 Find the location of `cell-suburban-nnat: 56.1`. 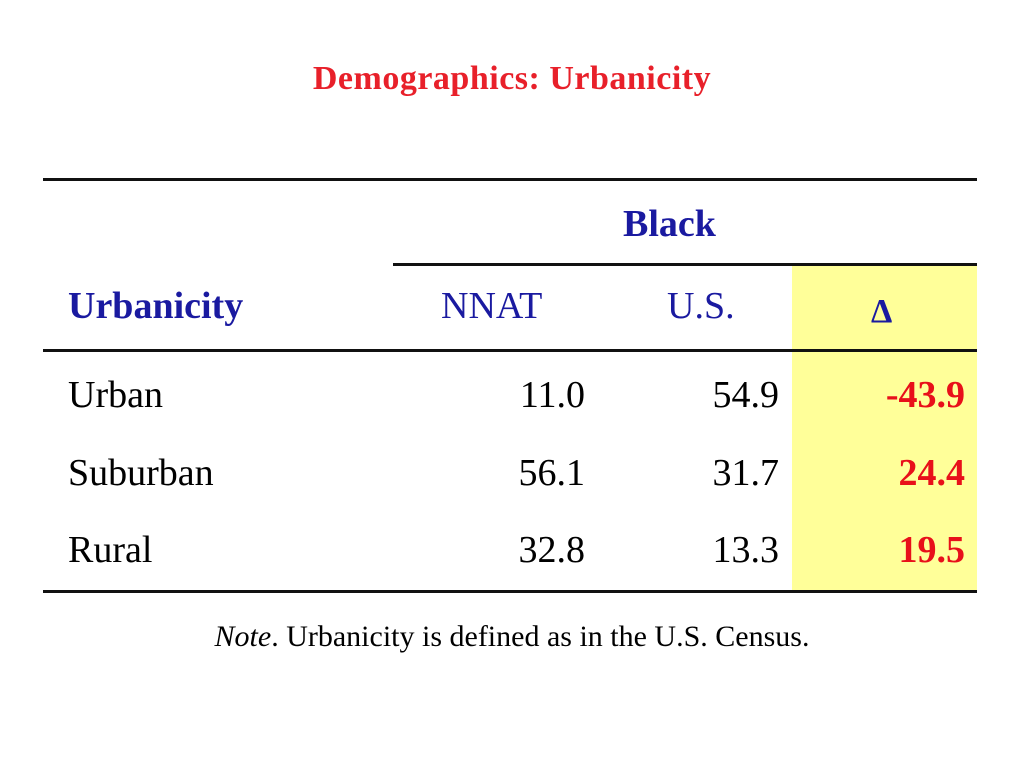

cell-suburban-nnat: 56.1 is located at coordinates (552, 473).